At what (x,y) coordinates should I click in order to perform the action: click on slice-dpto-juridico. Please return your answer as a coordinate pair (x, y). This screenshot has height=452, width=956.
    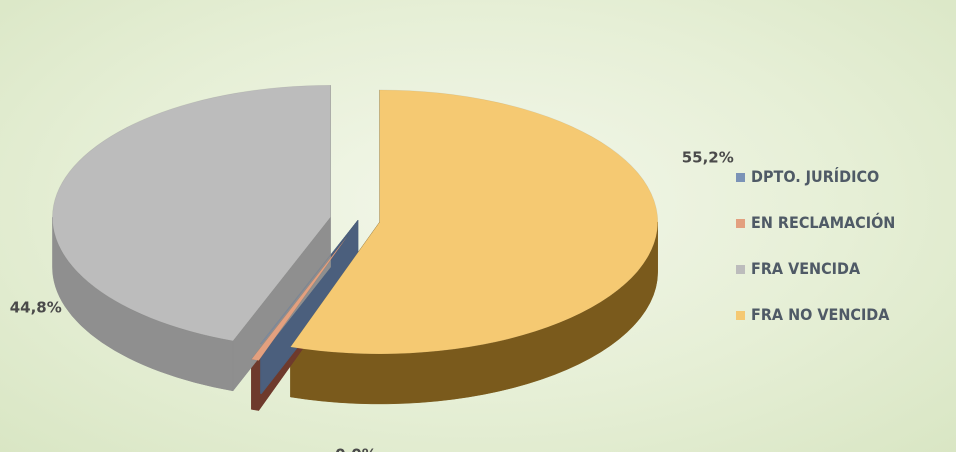
    Looking at the image, I should click on (309, 282).